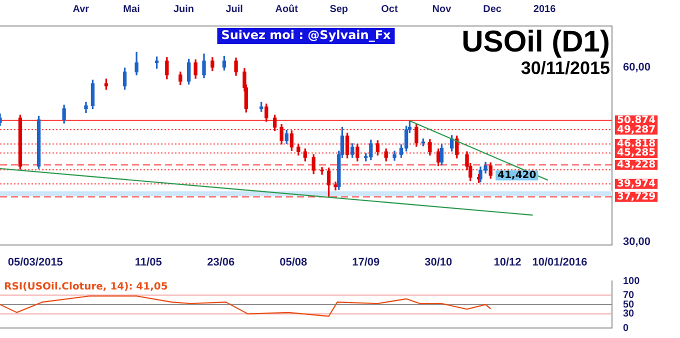 This screenshot has height=338, width=680. What do you see at coordinates (235, 9) in the screenshot?
I see `x2-tick-label: Juil` at bounding box center [235, 9].